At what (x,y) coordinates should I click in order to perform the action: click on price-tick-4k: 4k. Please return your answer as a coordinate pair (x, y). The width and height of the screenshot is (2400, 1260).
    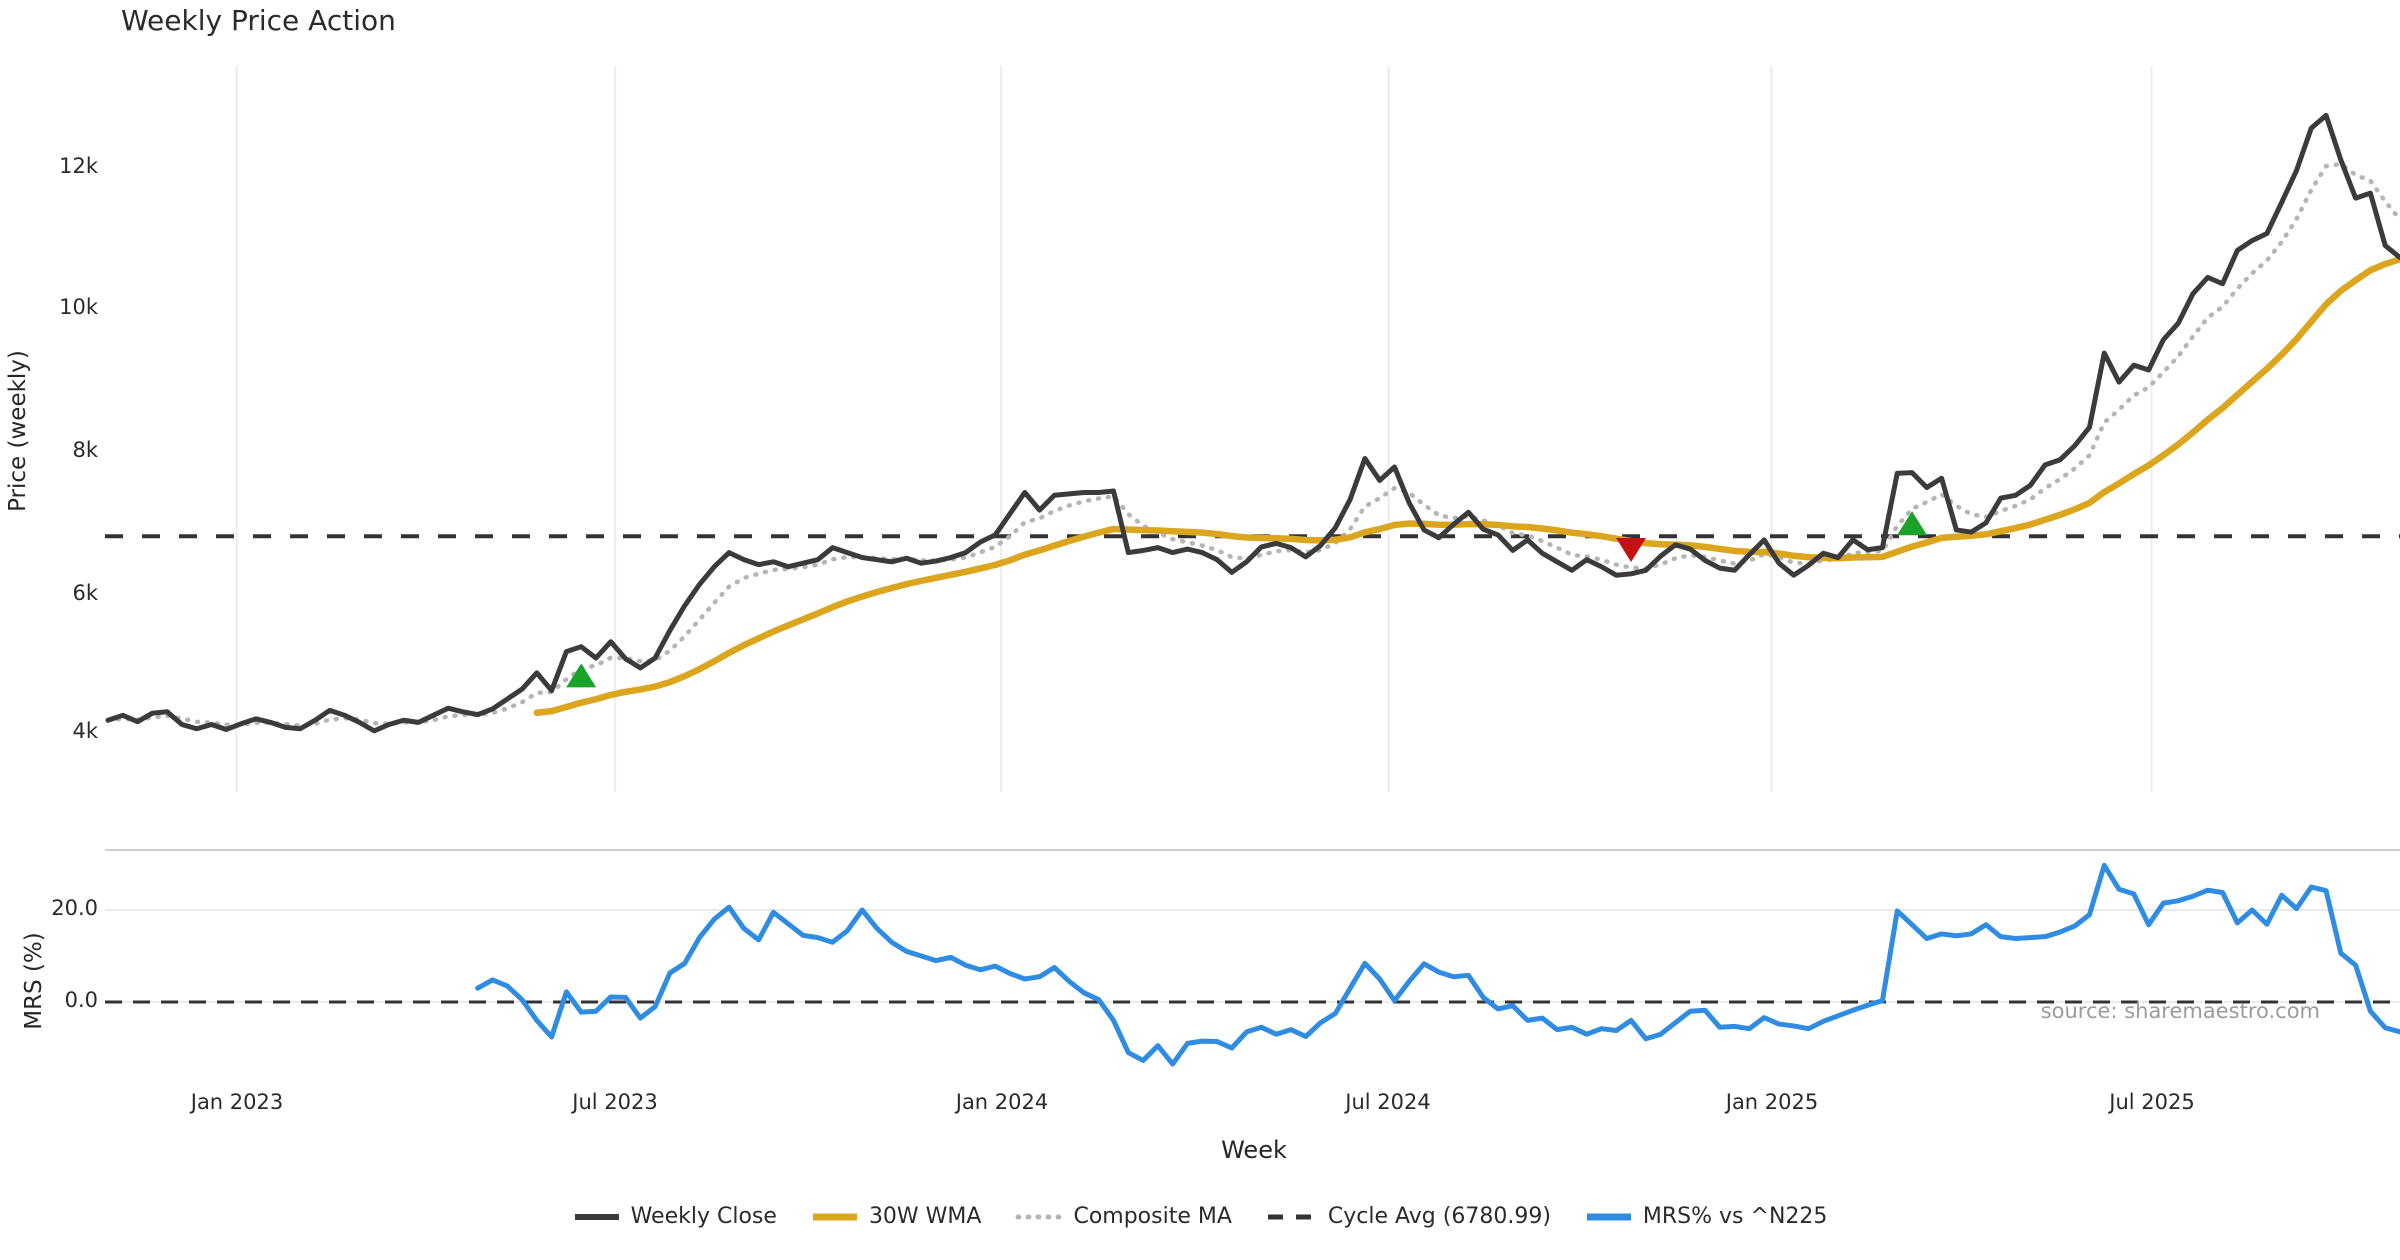
    Looking at the image, I should click on (85, 731).